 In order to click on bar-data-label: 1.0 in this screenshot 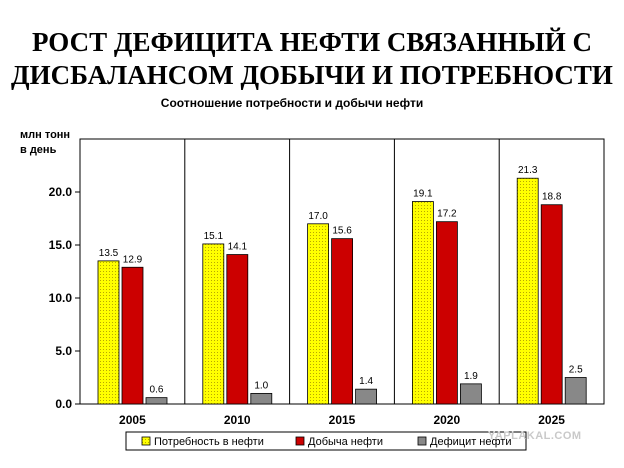, I will do `click(261, 385)`.